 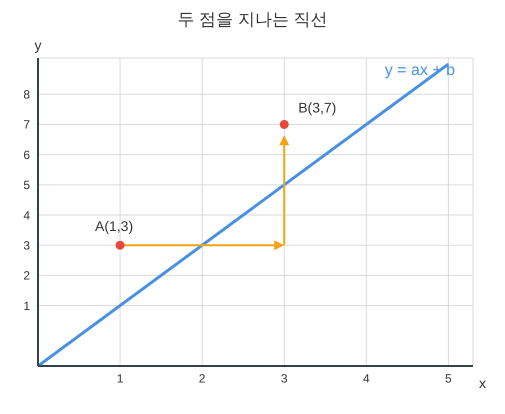 What do you see at coordinates (284, 379) in the screenshot?
I see `x-tick-label: 3` at bounding box center [284, 379].